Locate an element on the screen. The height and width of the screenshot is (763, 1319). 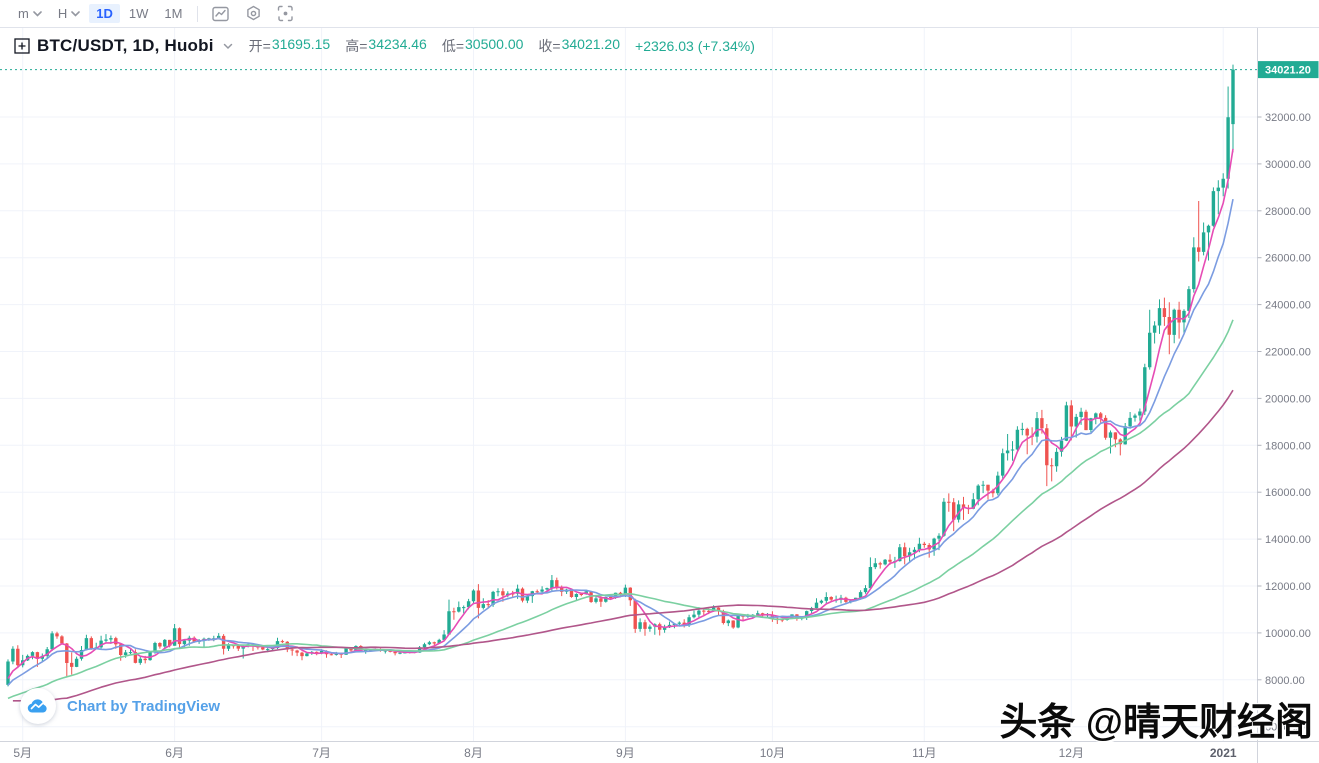
high-value: 34234.46 is located at coordinates (397, 44).